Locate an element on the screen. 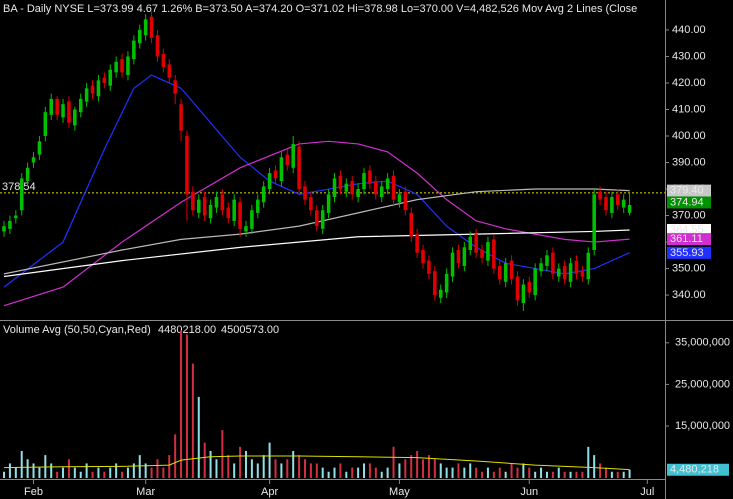 The image size is (733, 499). y-tick-label: 25,000,000 is located at coordinates (702, 384).